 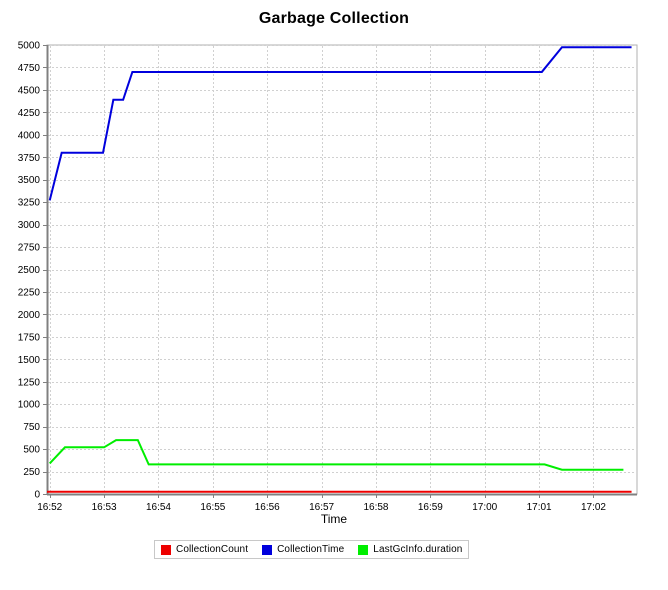 What do you see at coordinates (321, 507) in the screenshot?
I see `x-tick-label: 16:57` at bounding box center [321, 507].